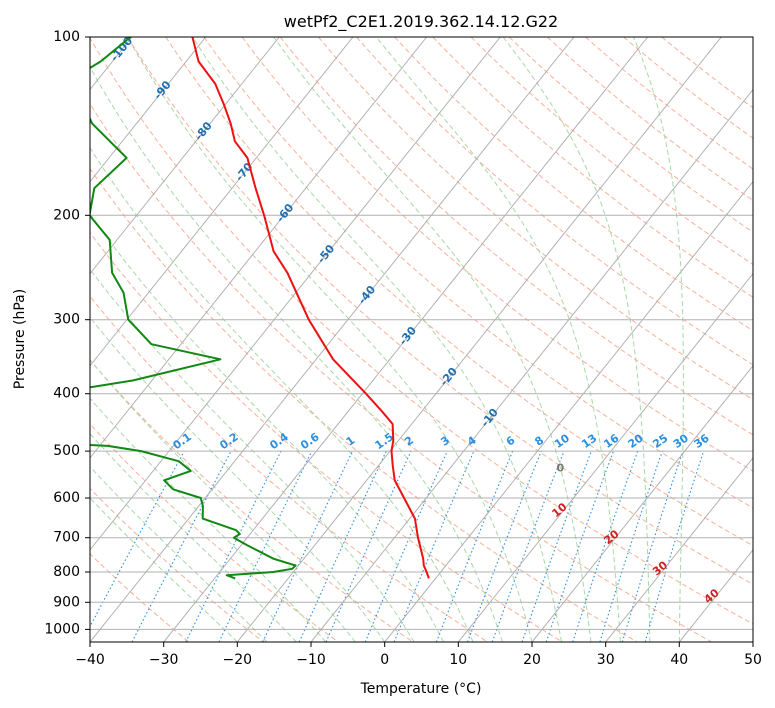  I want to click on x-axis: −40 −30 −20 −10 0 10 20 30 40 50, so click(418, 655).